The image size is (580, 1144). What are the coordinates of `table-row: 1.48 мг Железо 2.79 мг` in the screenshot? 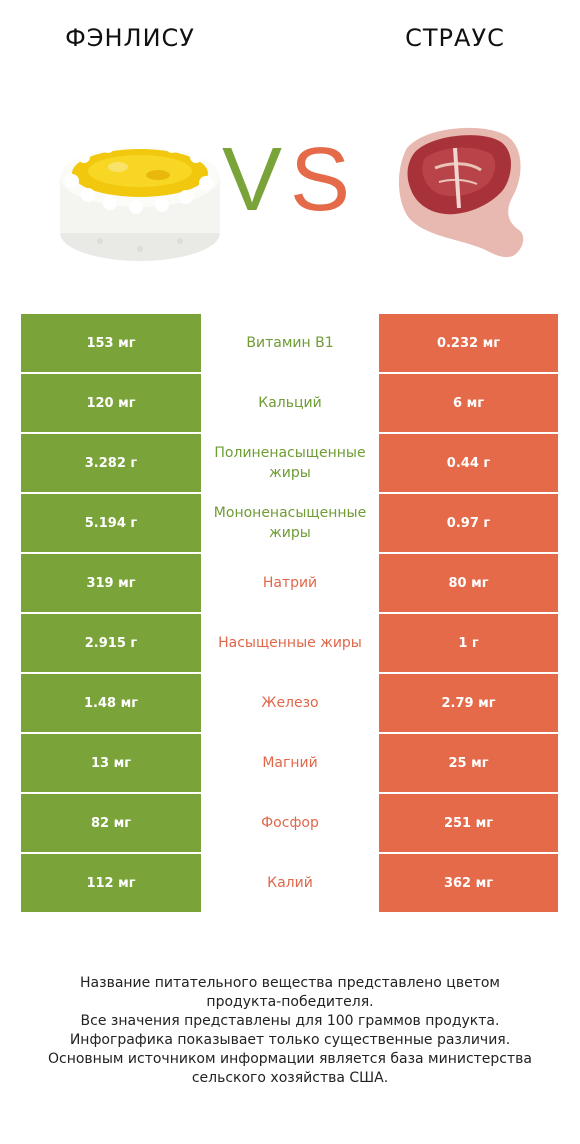 It's located at (289, 703).